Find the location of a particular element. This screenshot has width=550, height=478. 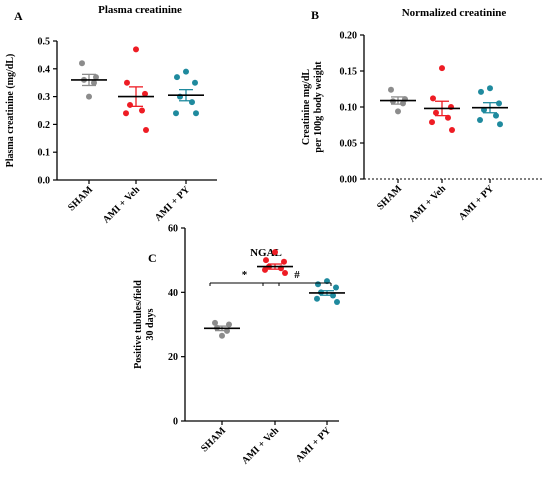

significance-marker: # is located at coordinates (297, 275).